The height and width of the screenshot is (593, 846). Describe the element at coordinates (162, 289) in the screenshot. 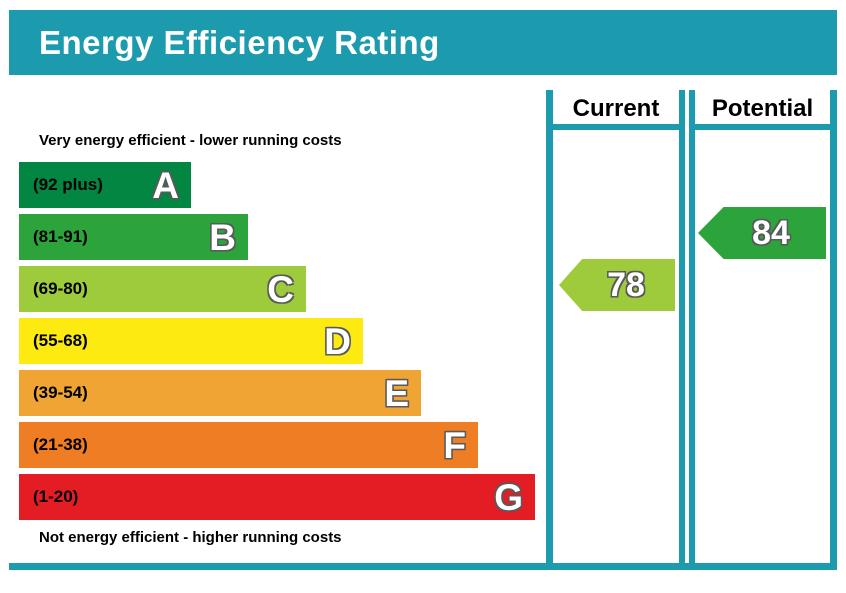

I see `band-c: (69-80) C` at that location.